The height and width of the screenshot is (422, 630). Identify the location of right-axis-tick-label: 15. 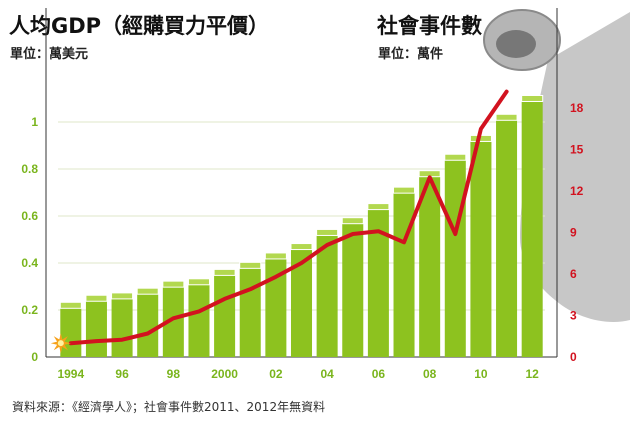
(577, 150).